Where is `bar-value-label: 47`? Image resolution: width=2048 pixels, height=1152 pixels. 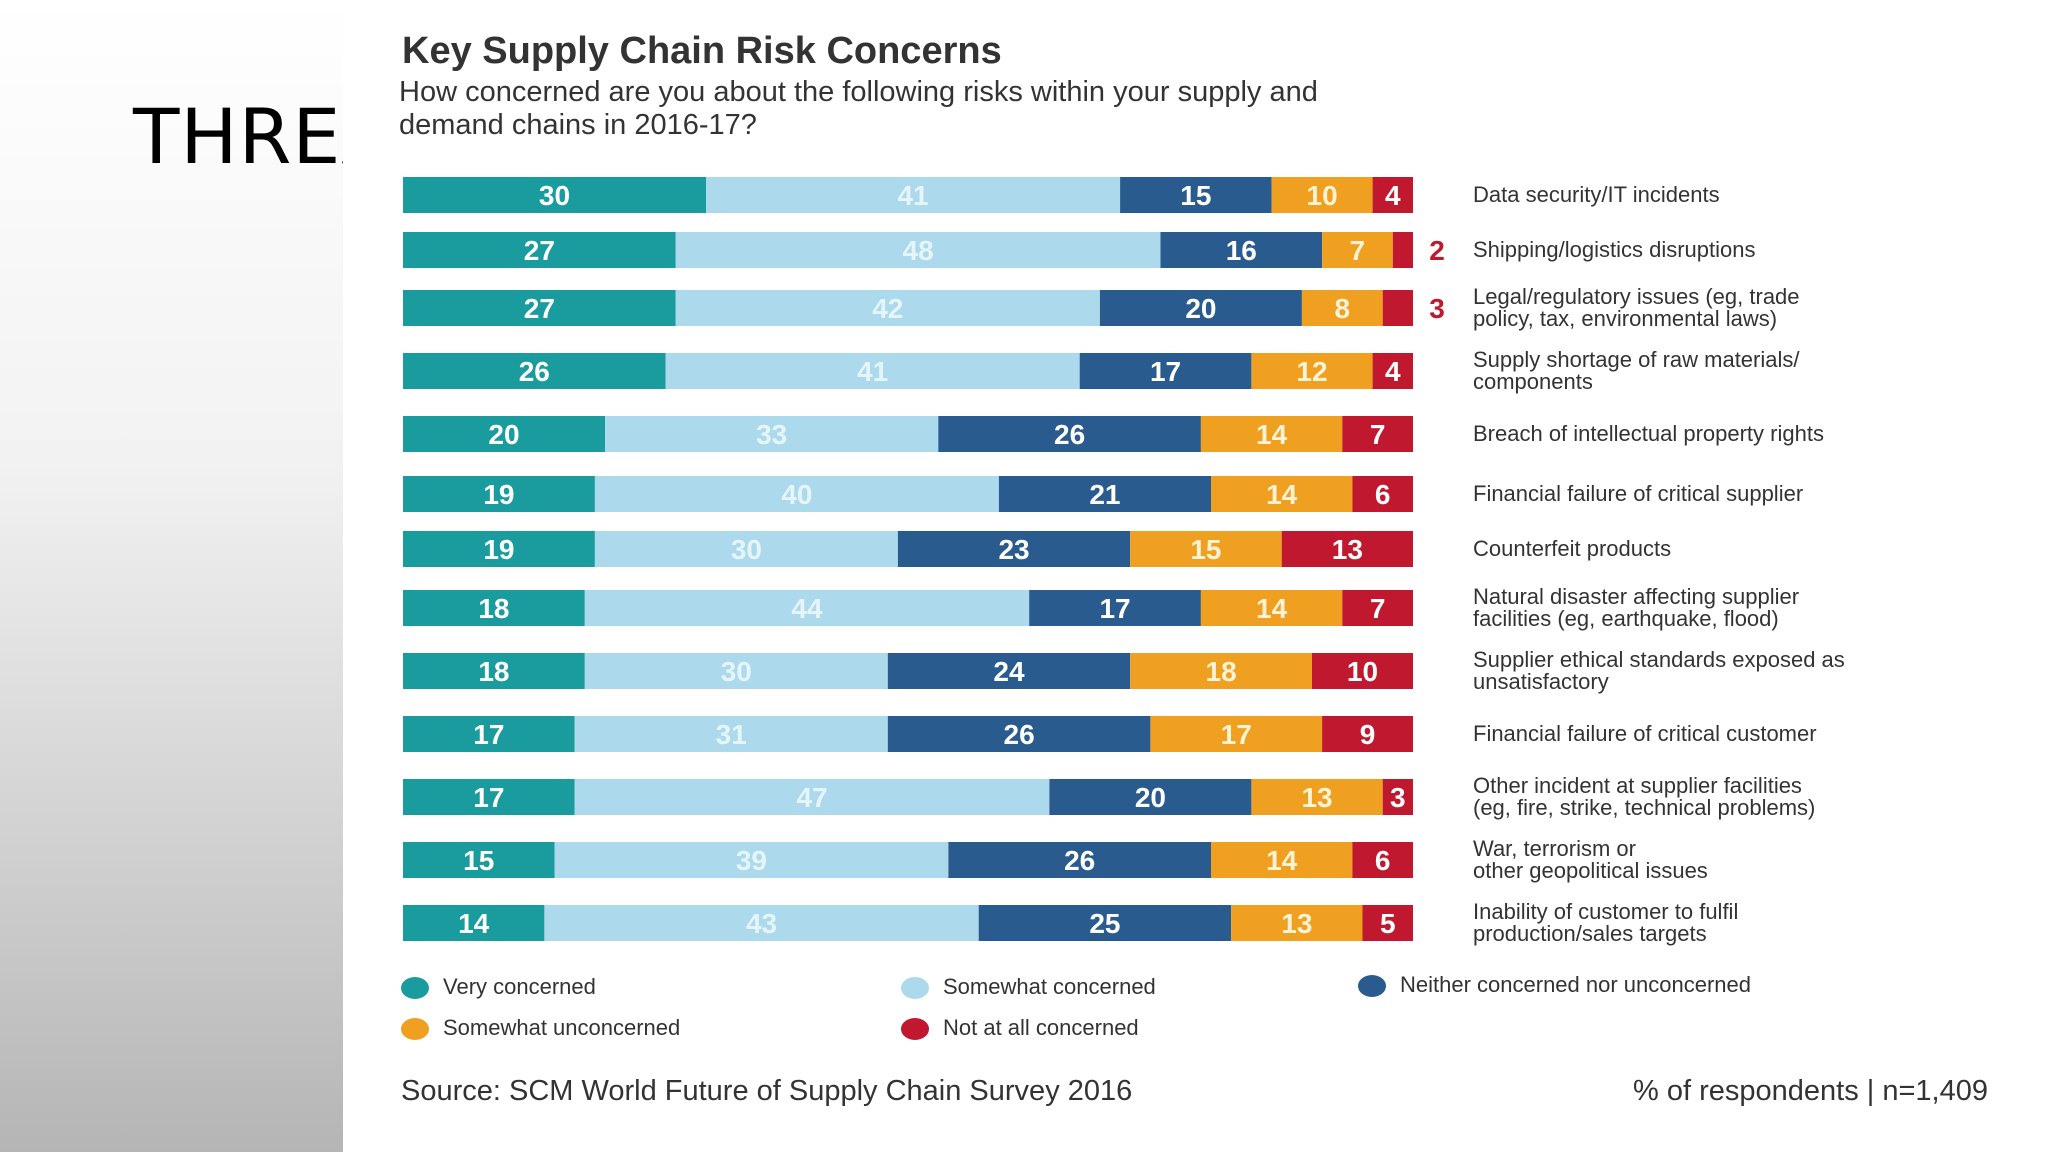 bar-value-label: 47 is located at coordinates (811, 797).